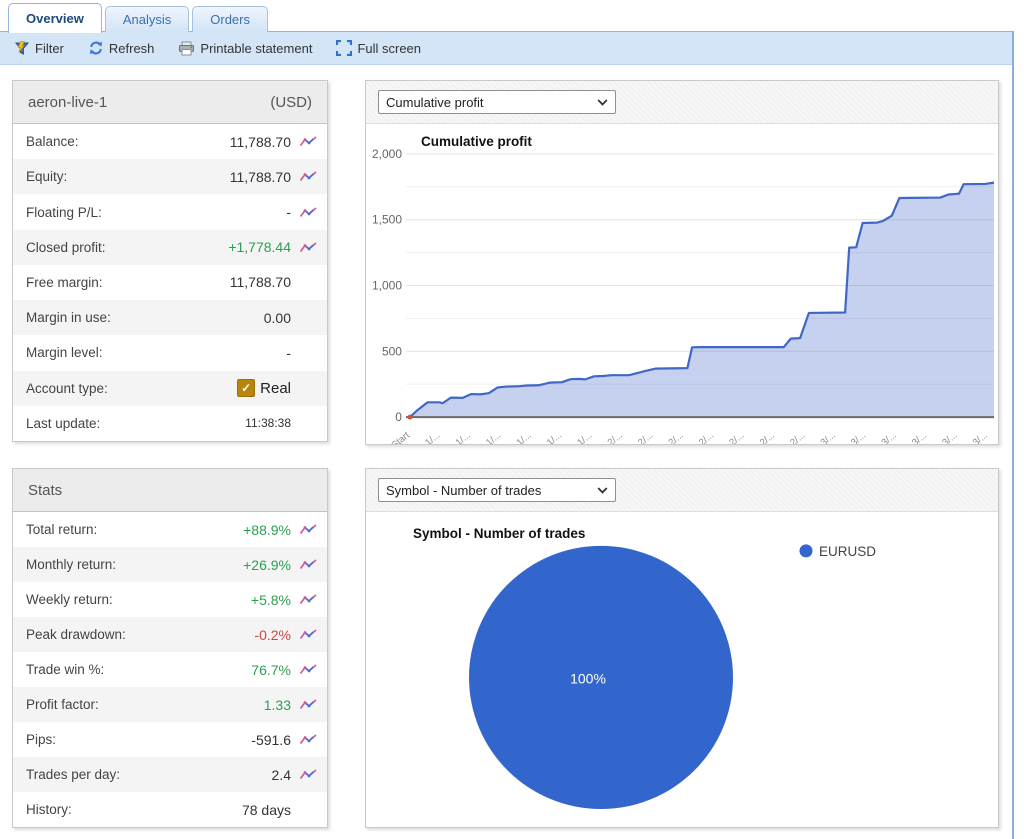  I want to click on svg-text: Cumulative profit, so click(476, 141).